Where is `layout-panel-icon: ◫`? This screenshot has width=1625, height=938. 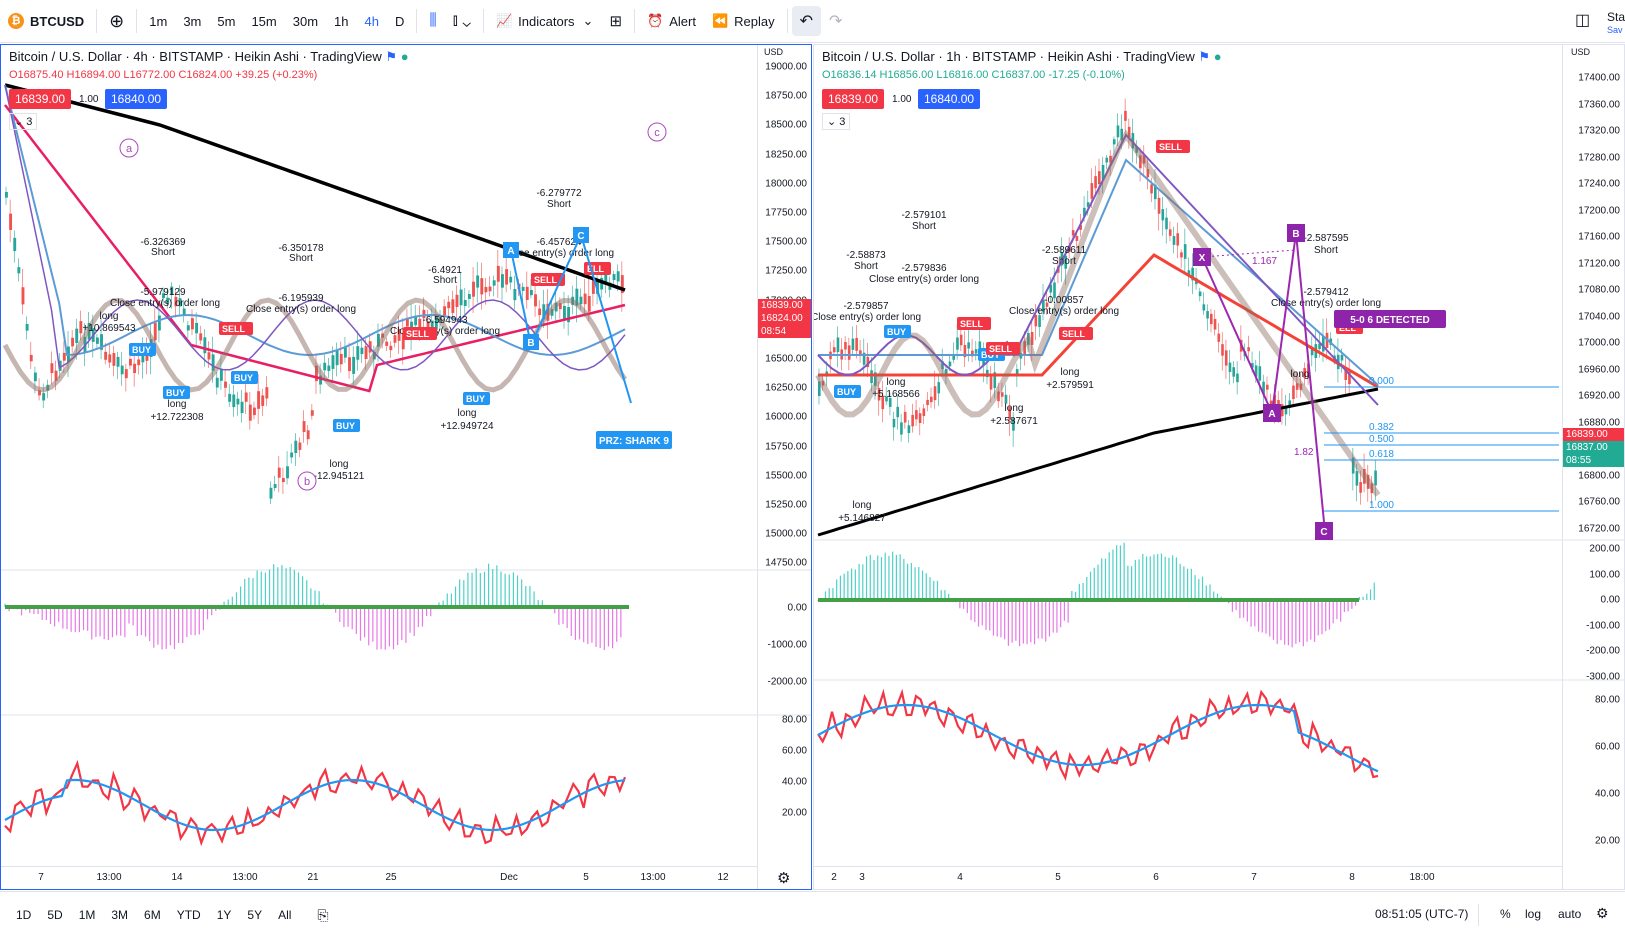
layout-panel-icon: ◫ is located at coordinates (1583, 20).